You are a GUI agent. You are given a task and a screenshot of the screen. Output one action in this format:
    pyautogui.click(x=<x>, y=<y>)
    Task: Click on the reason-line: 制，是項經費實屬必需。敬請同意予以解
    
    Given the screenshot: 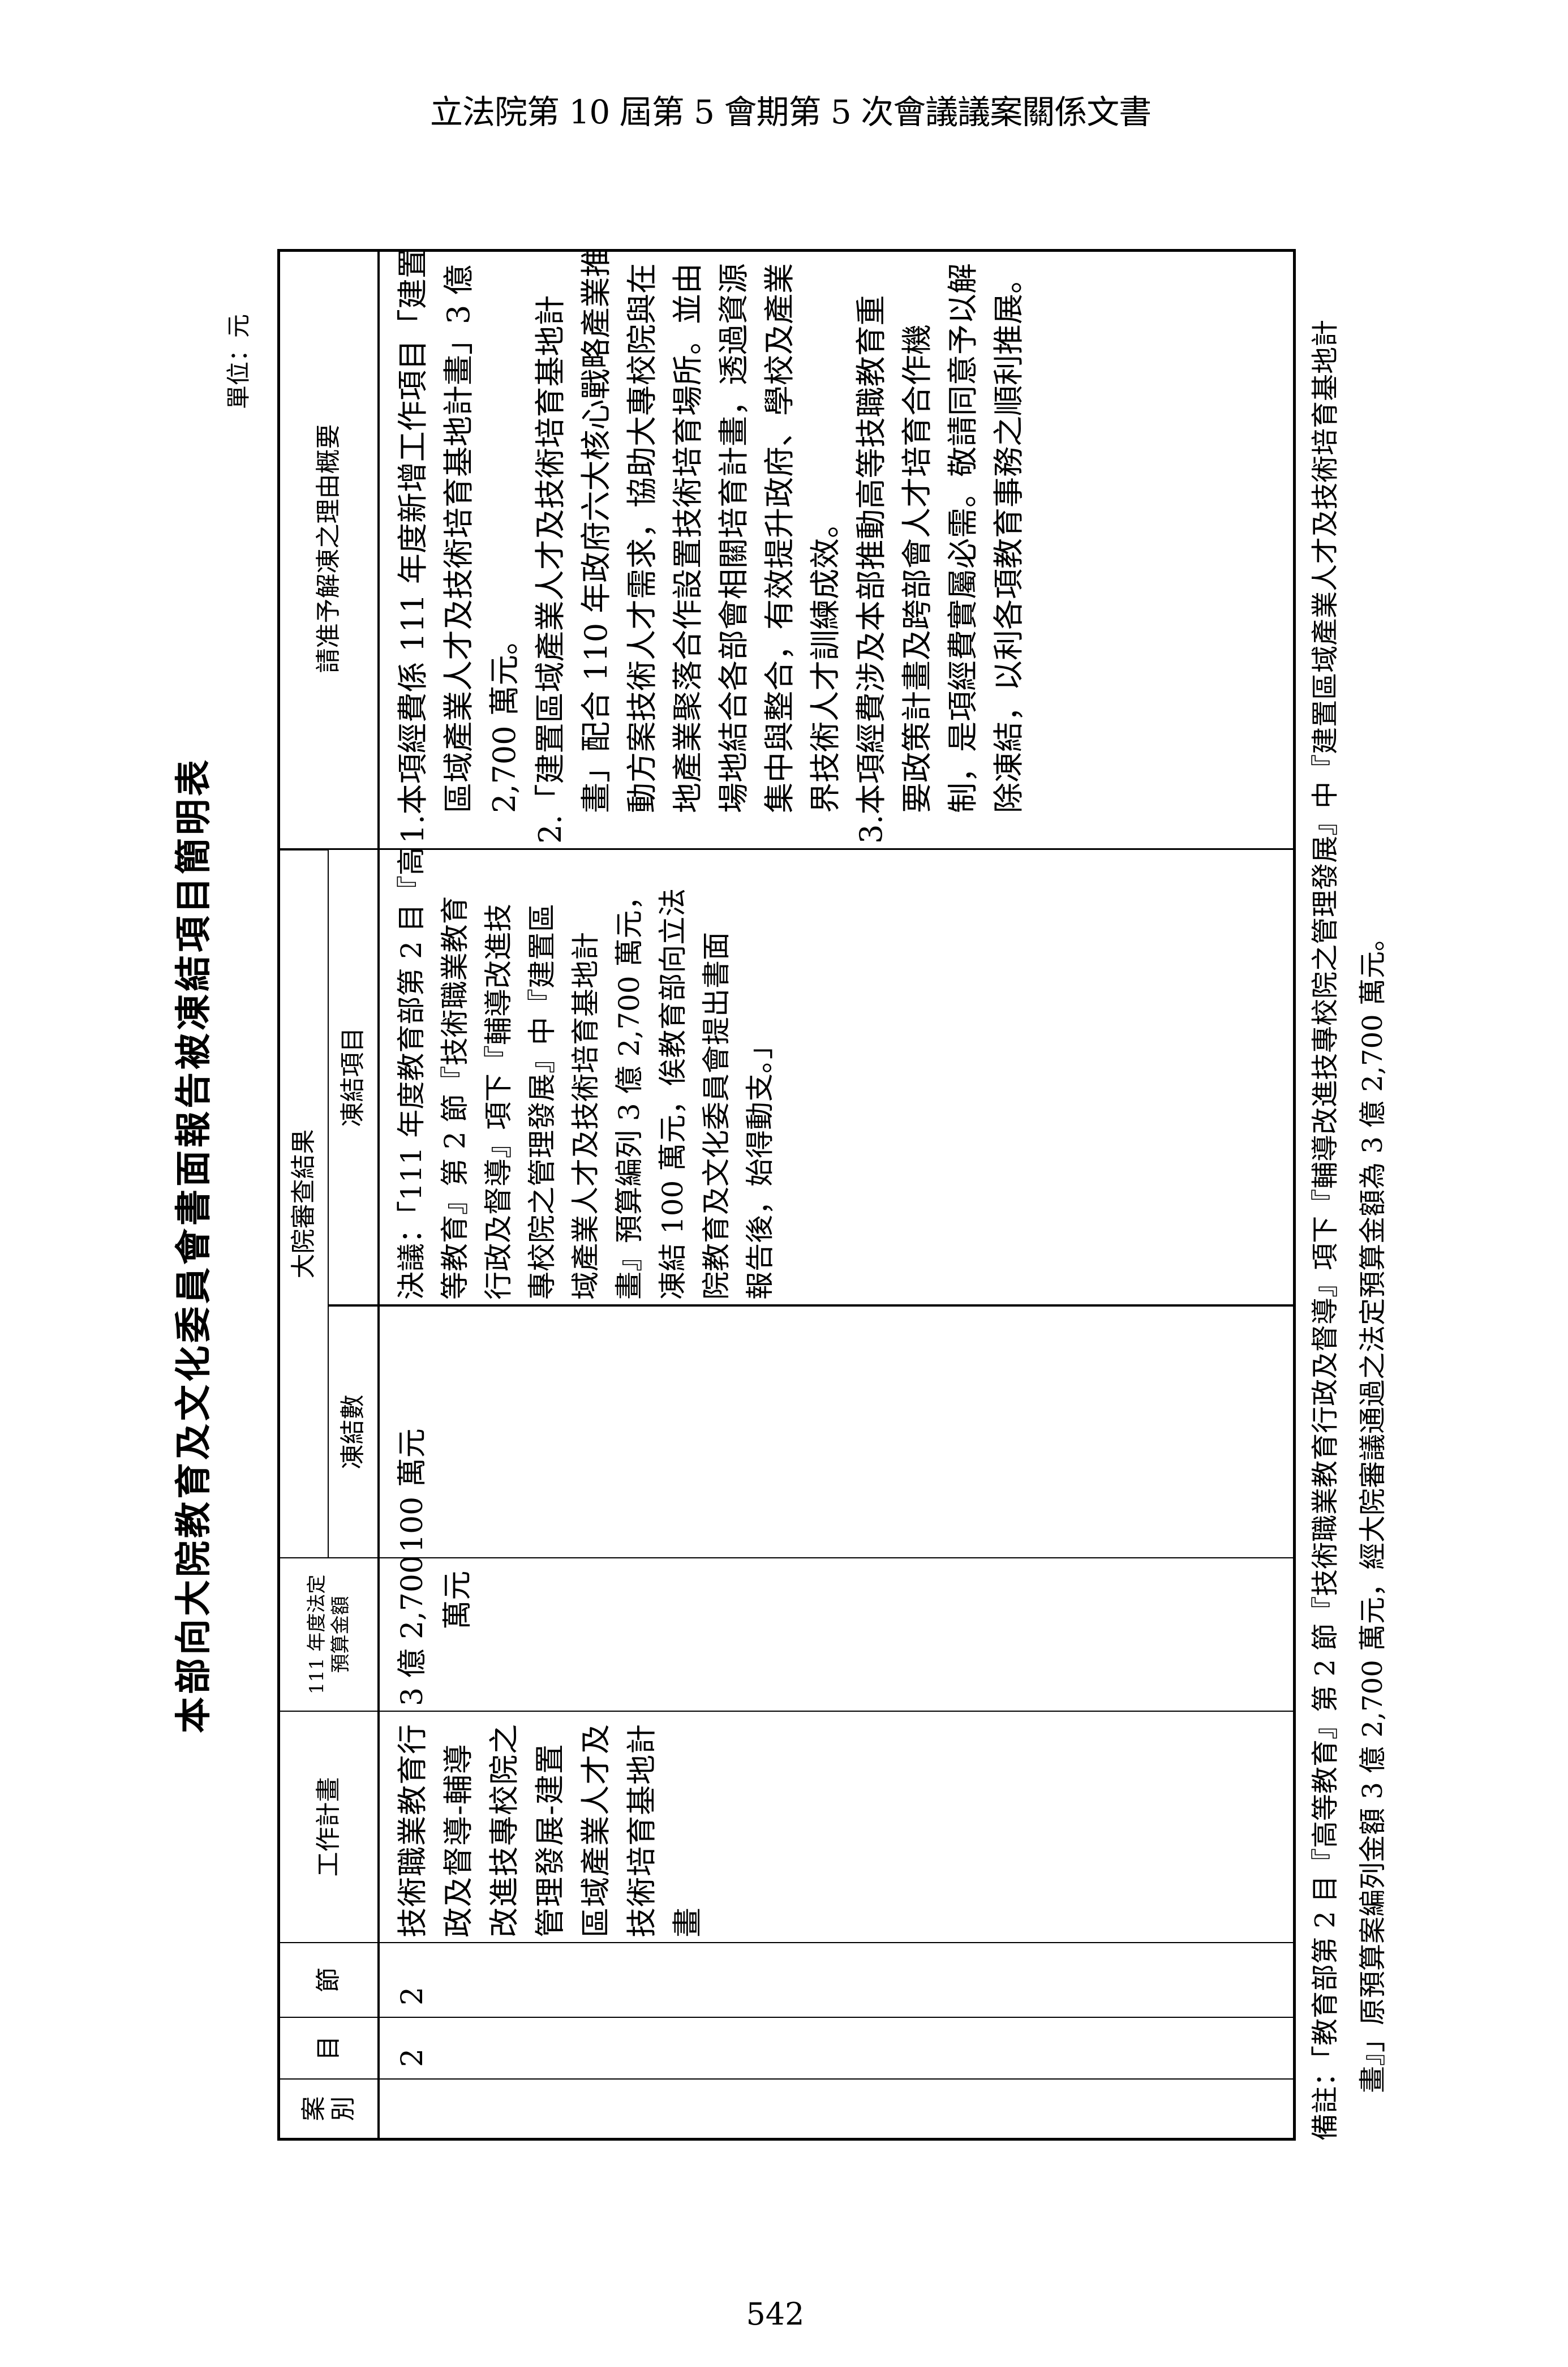 What is the action you would take?
    pyautogui.click(x=963, y=538)
    